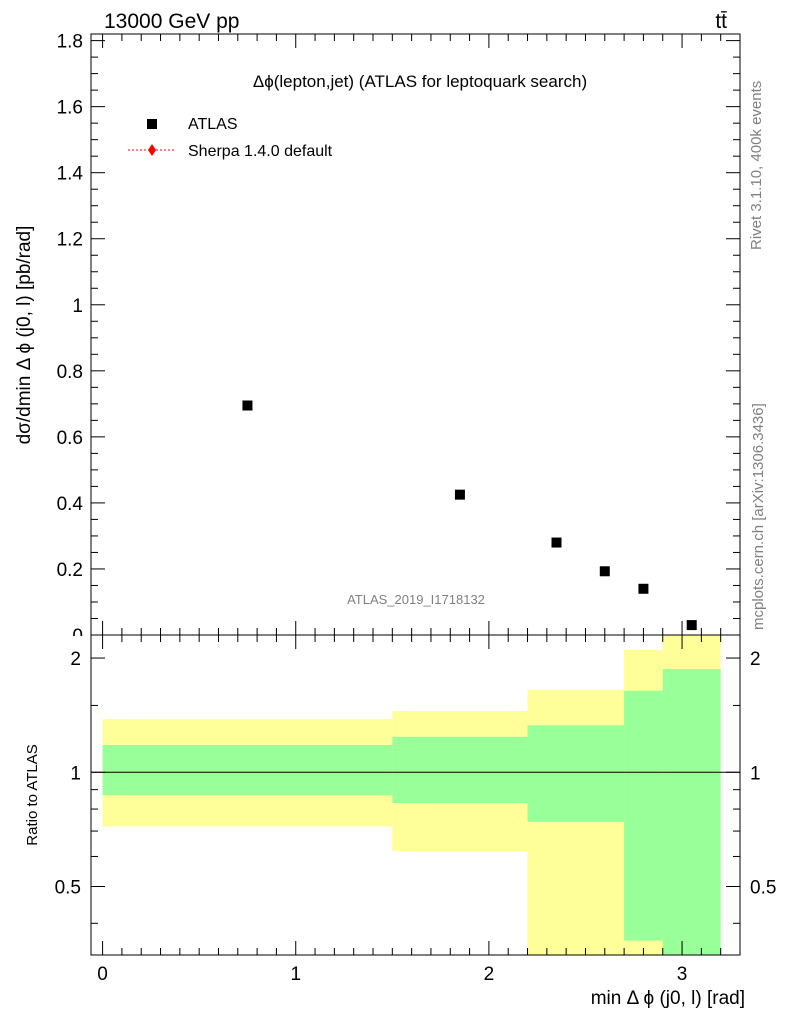 This screenshot has height=1024, width=786. What do you see at coordinates (32, 794) in the screenshot?
I see `ratio-y-axis-label: Ratio to ATLAS` at bounding box center [32, 794].